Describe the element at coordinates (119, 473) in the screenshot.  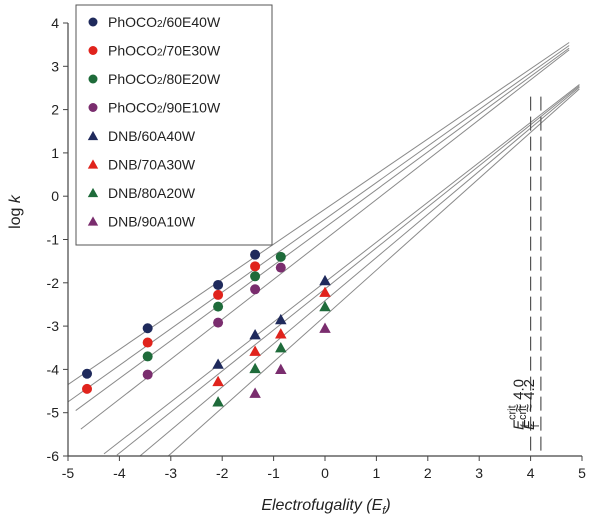
I see `x-tick-label: -4` at that location.